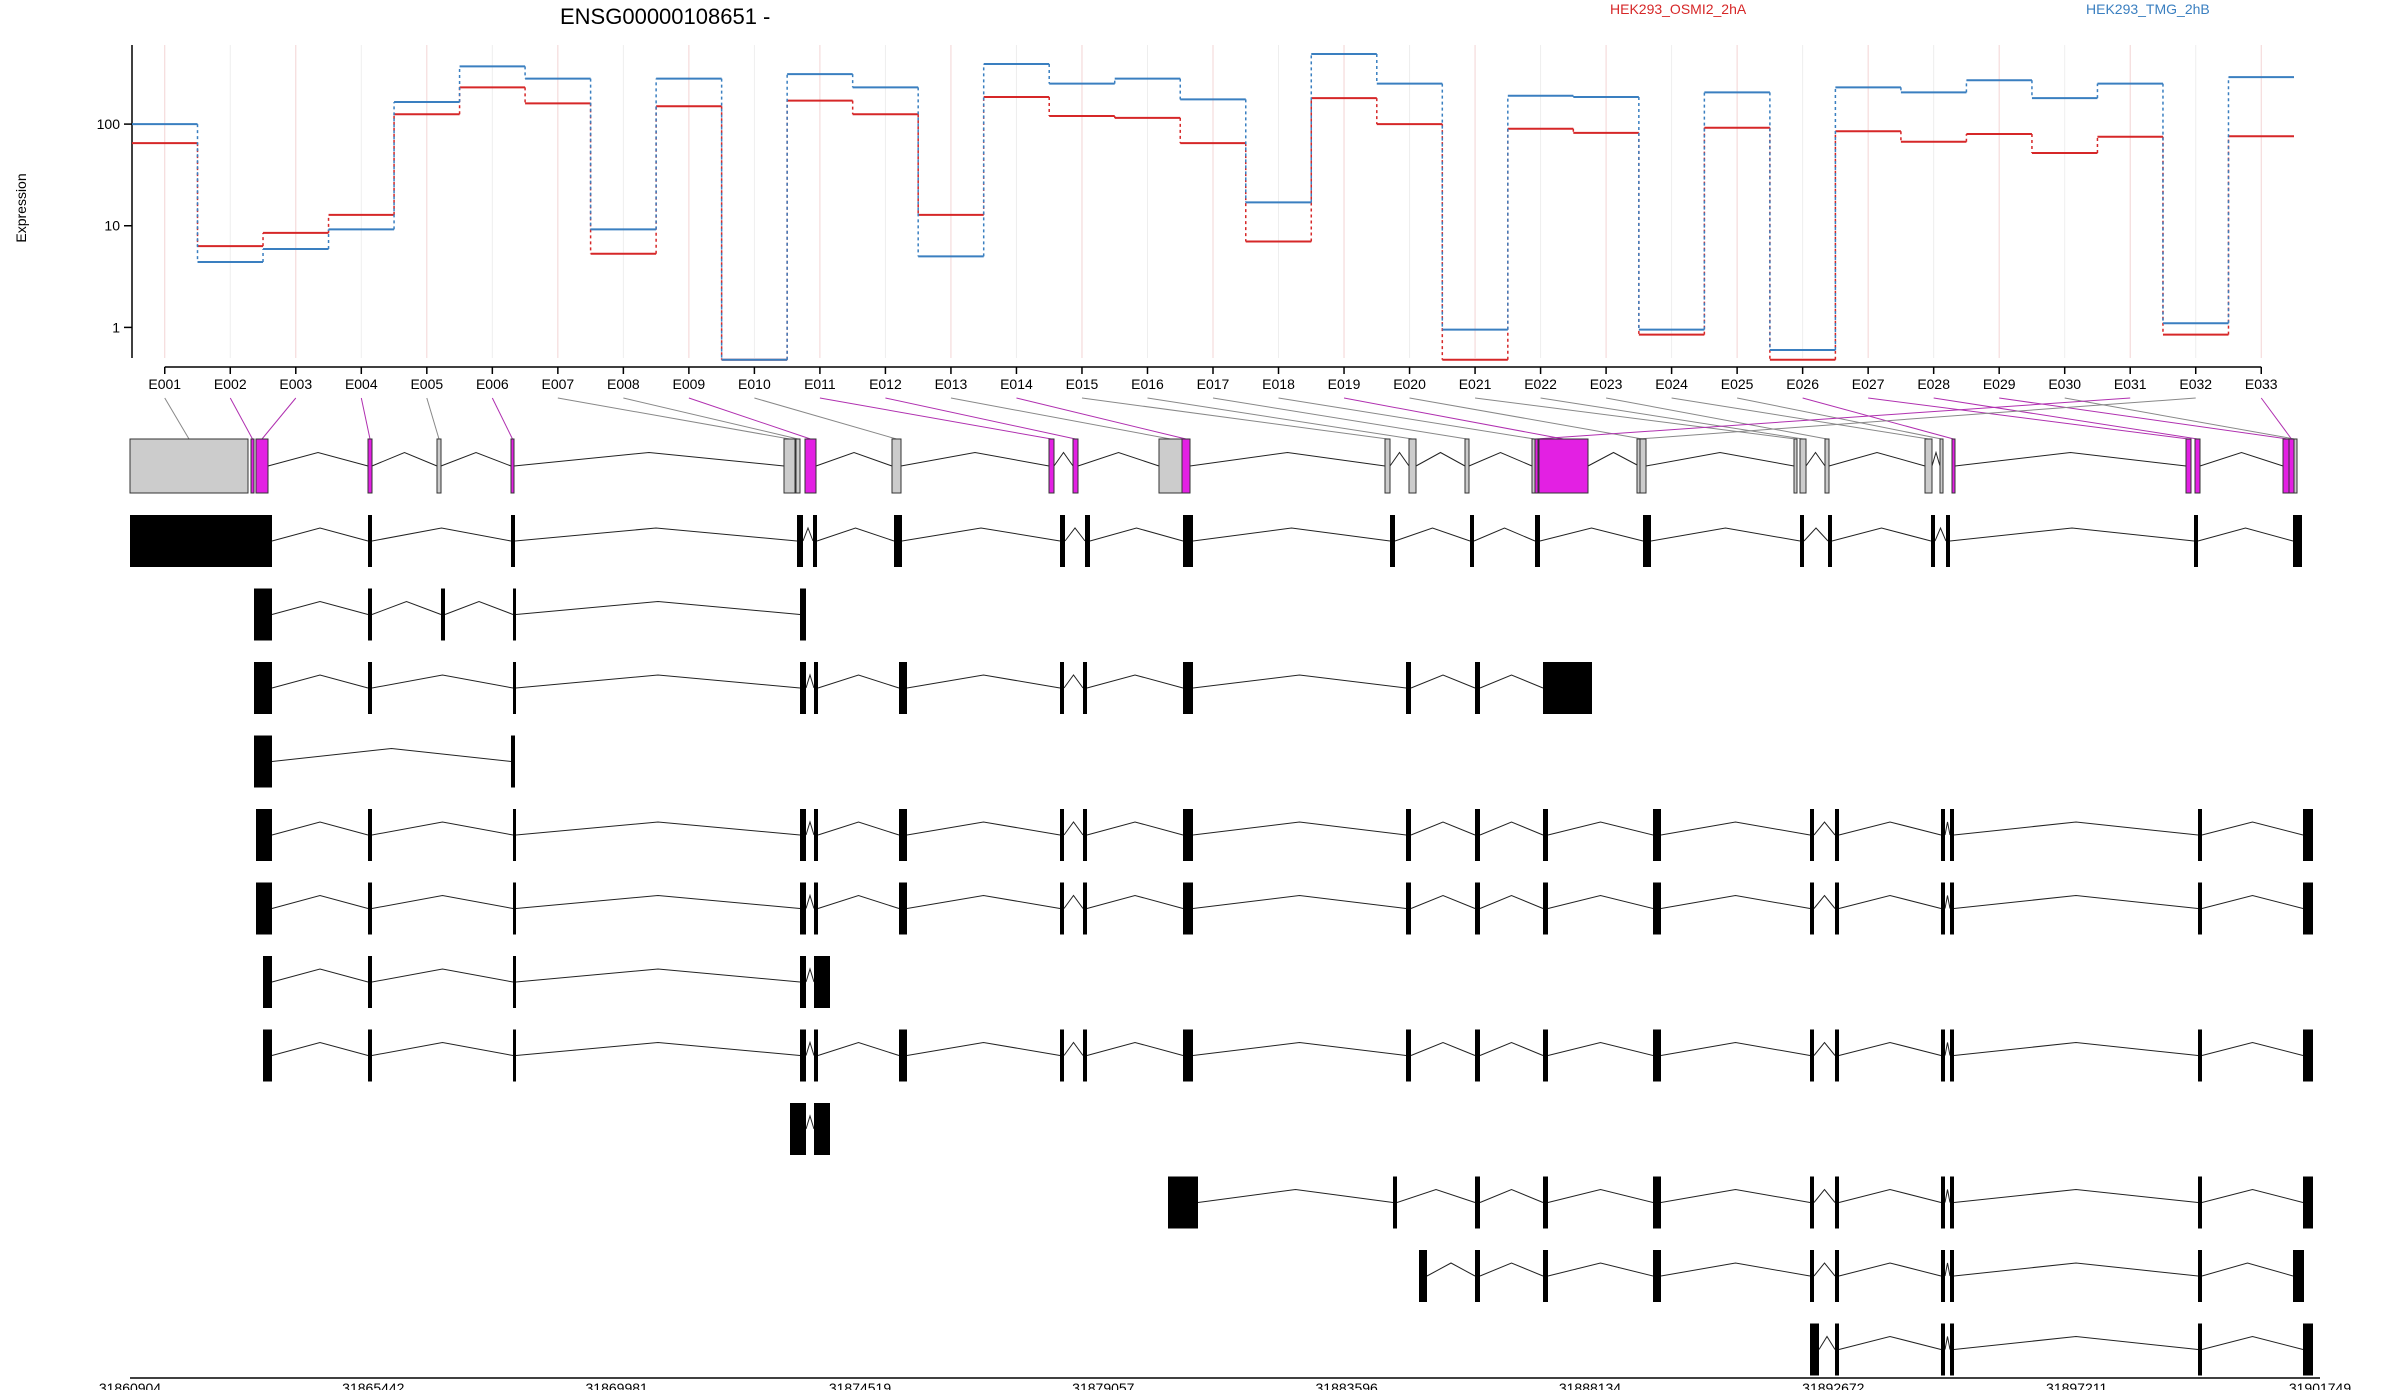  What do you see at coordinates (130, 1385) in the screenshot?
I see `genome-tick-label: 31860904` at bounding box center [130, 1385].